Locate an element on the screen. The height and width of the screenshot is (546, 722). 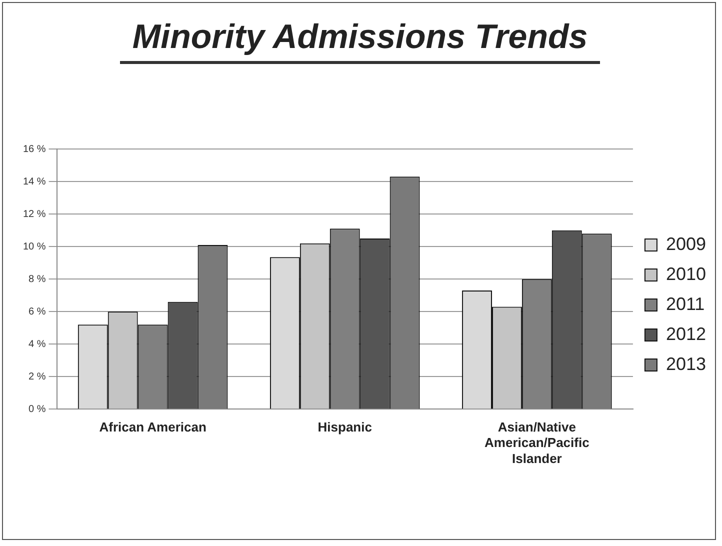
legend-label: 2011 is located at coordinates (685, 304).